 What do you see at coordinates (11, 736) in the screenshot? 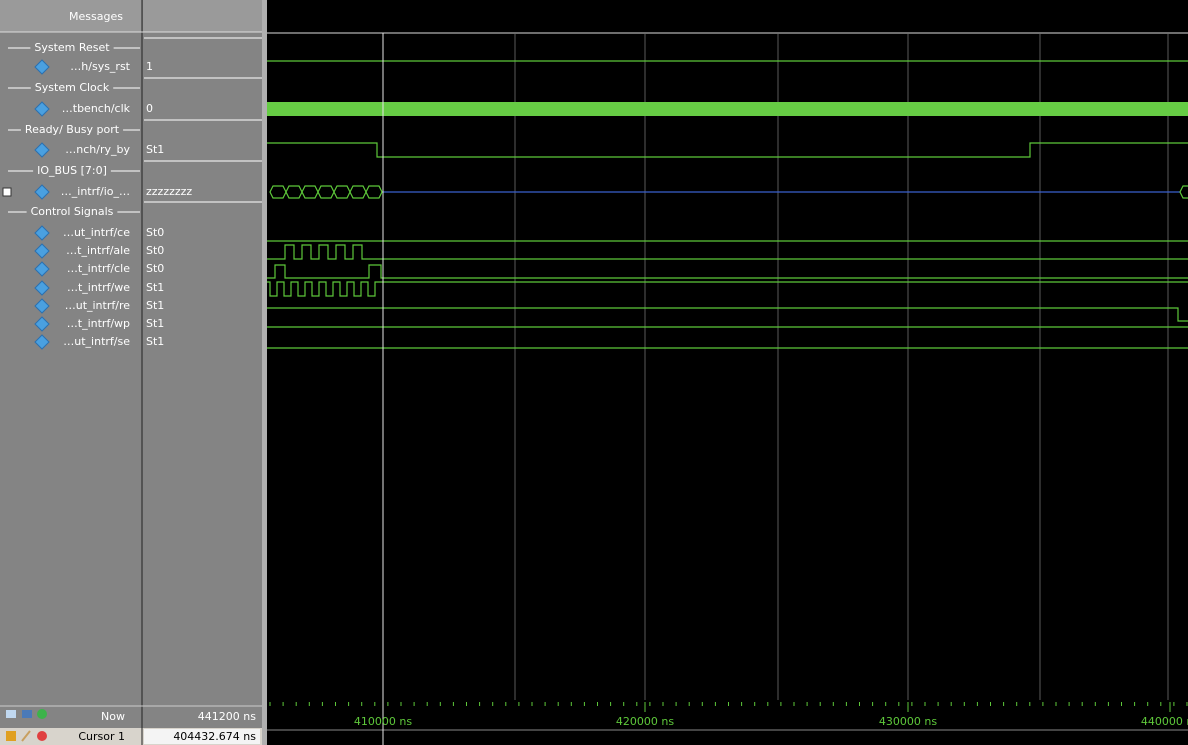
I see `lock-icon` at bounding box center [11, 736].